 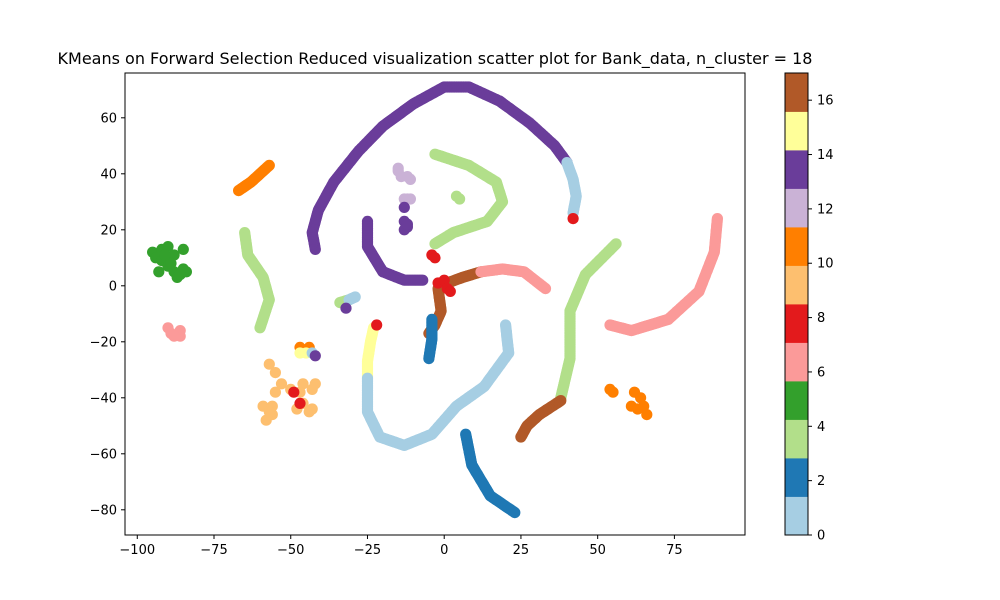 I want to click on y-tick-label: 60, so click(x=108, y=118).